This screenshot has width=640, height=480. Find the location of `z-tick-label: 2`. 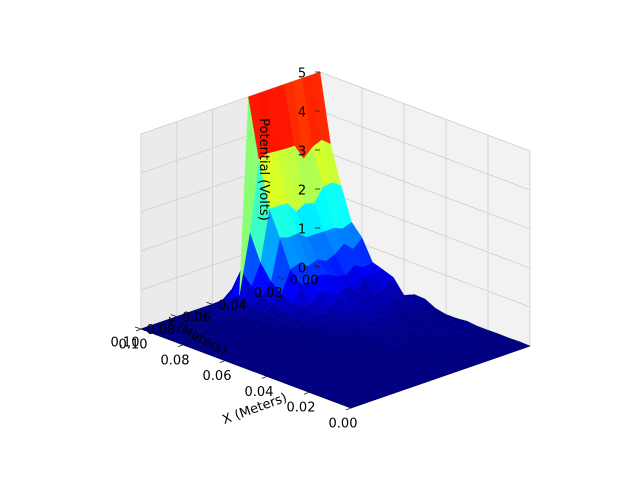

z-tick-label: 2 is located at coordinates (302, 191).